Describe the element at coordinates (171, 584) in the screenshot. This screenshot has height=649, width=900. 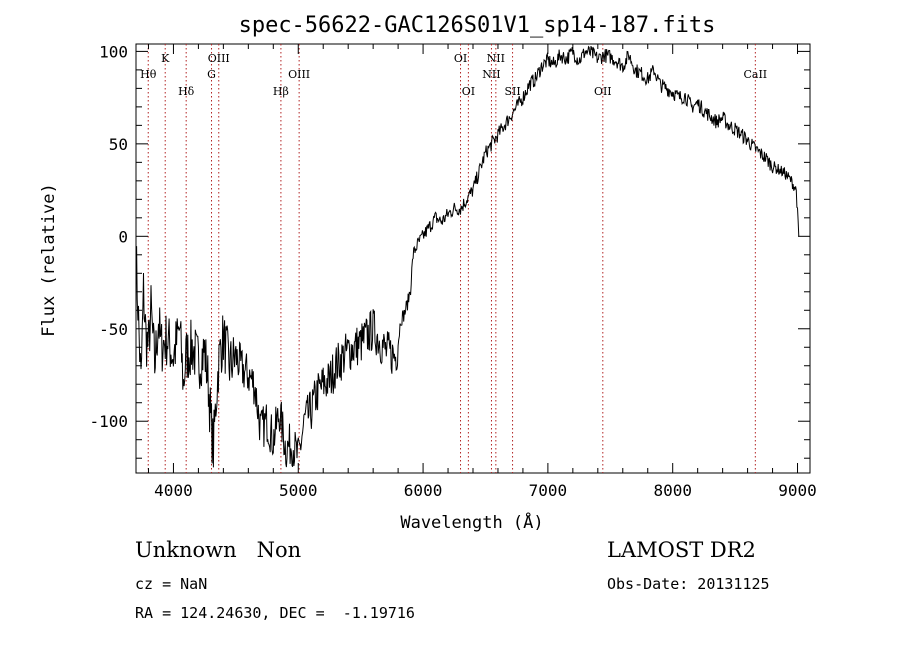
I see `redshift-cz: cz = NaN` at that location.